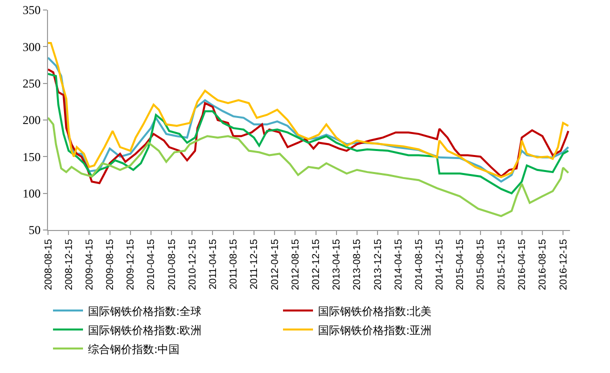  What do you see at coordinates (213, 264) in the screenshot?
I see `x-tick-label: 2011-04-15` at bounding box center [213, 264].